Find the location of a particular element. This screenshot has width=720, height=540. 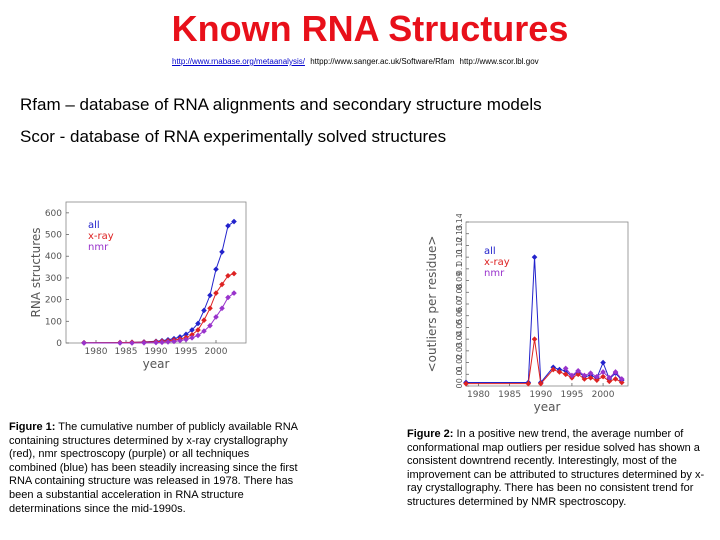

y-tick-label: 600 is located at coordinates (53, 214).